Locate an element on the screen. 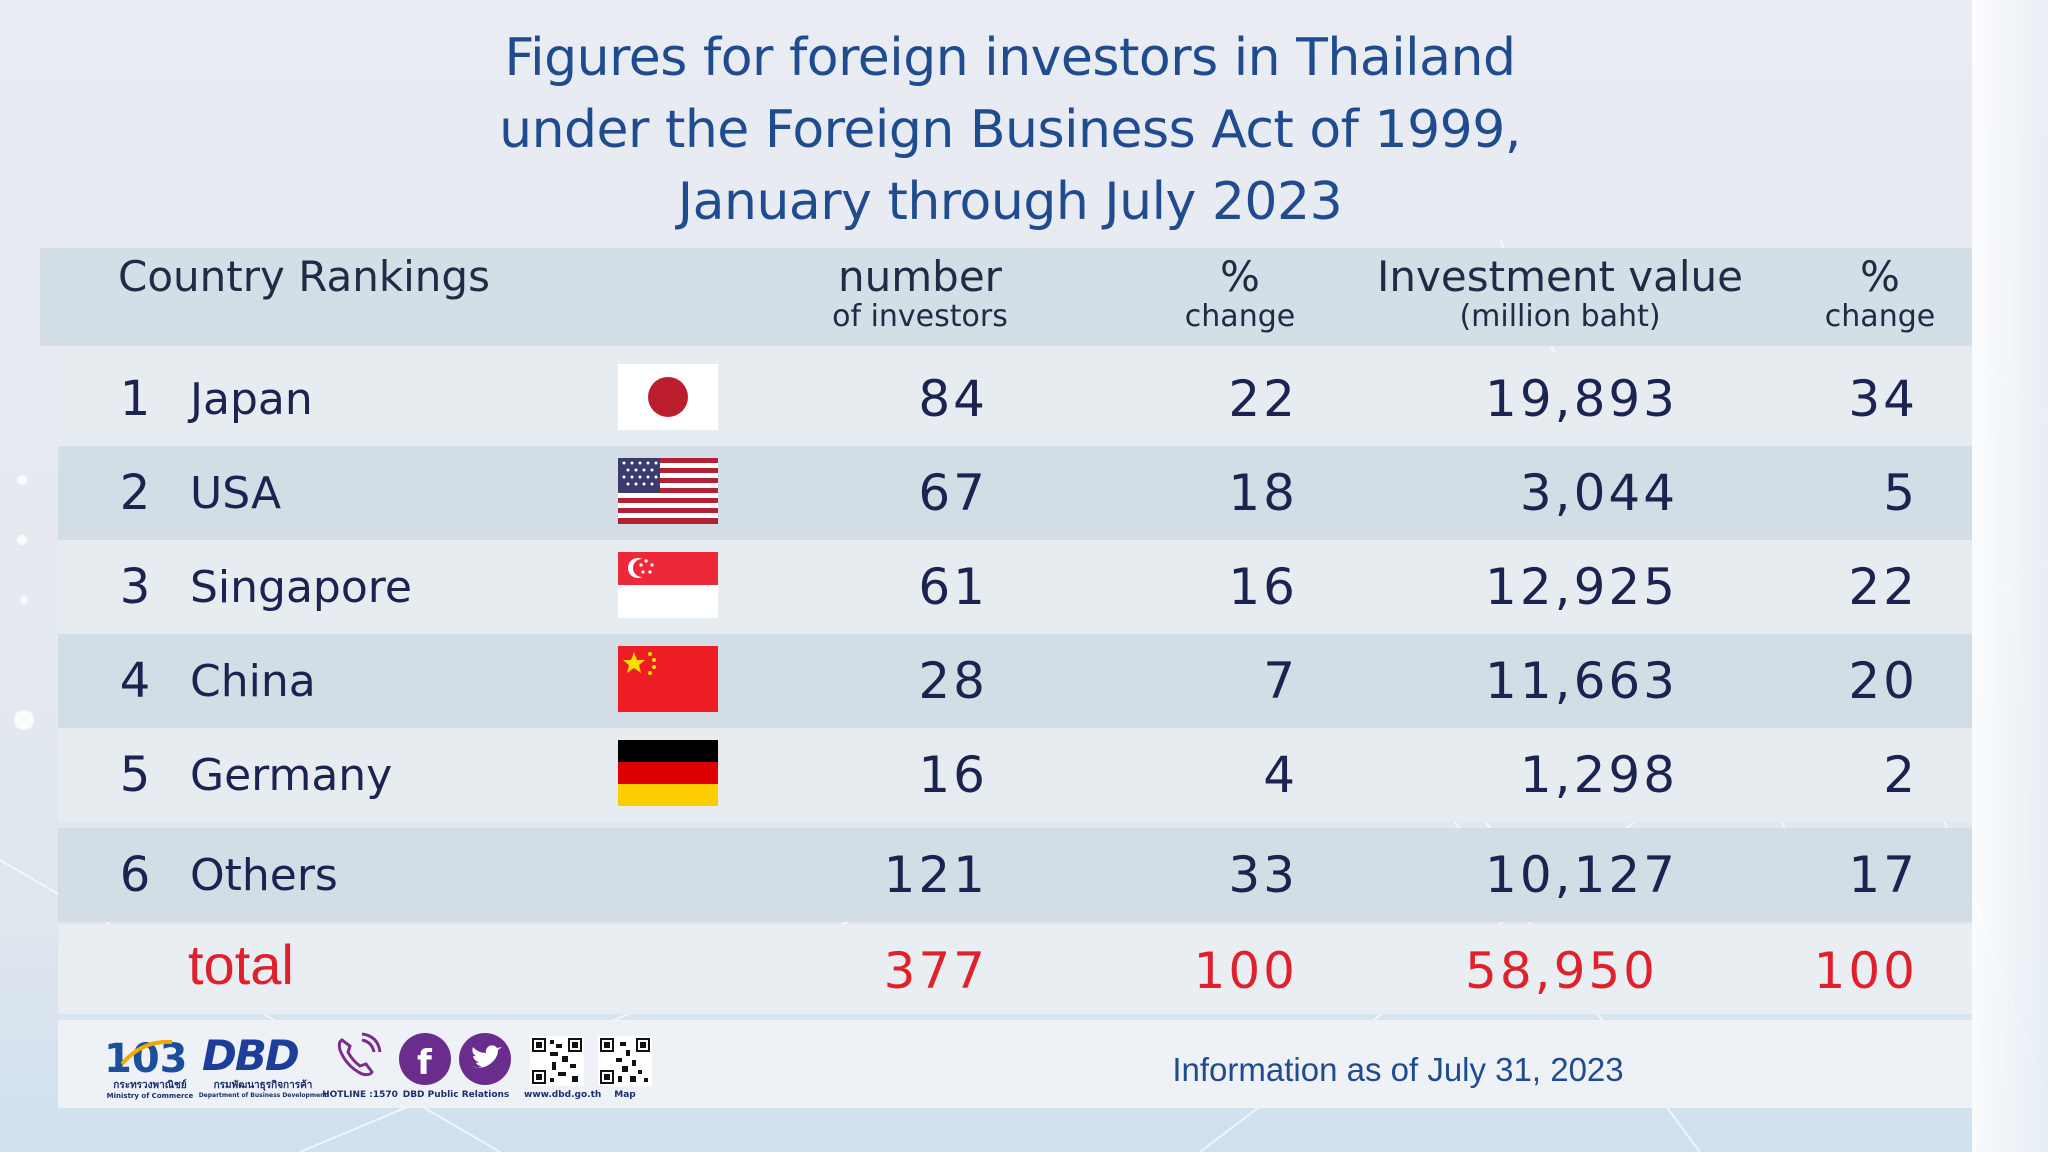  dbd-subcaption: Department of Business Development is located at coordinates (263, 1095).